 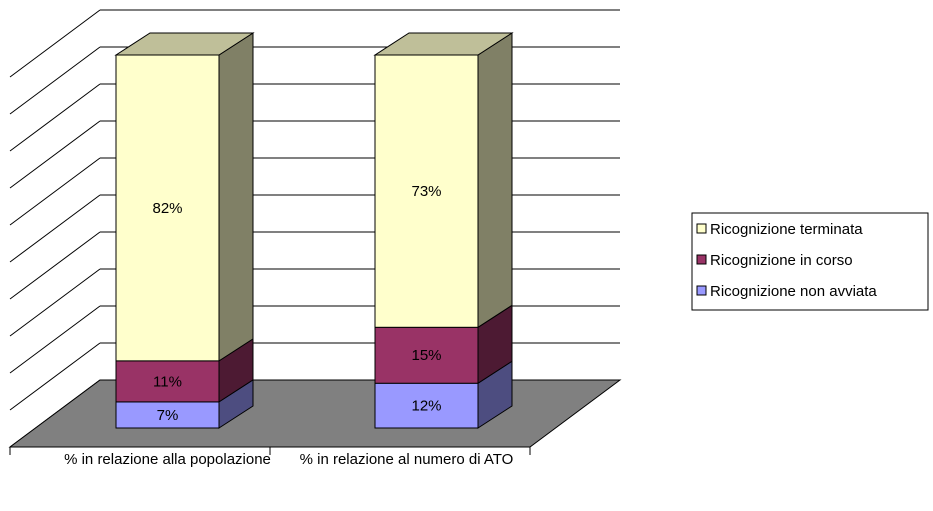 I want to click on data-label: 7%, so click(x=168, y=415).